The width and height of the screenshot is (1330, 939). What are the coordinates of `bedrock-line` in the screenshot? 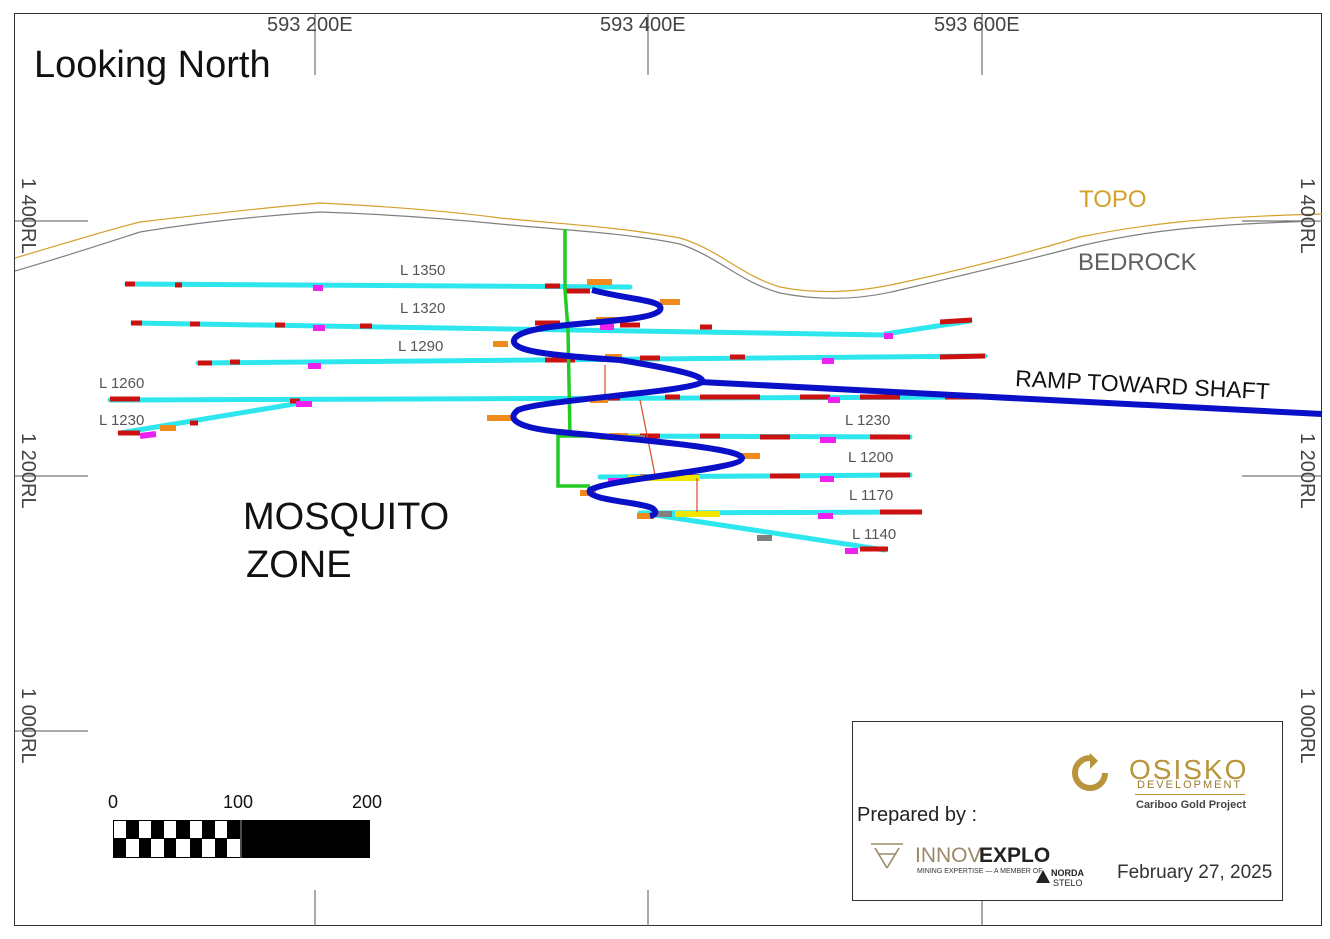 It's located at (668, 255).